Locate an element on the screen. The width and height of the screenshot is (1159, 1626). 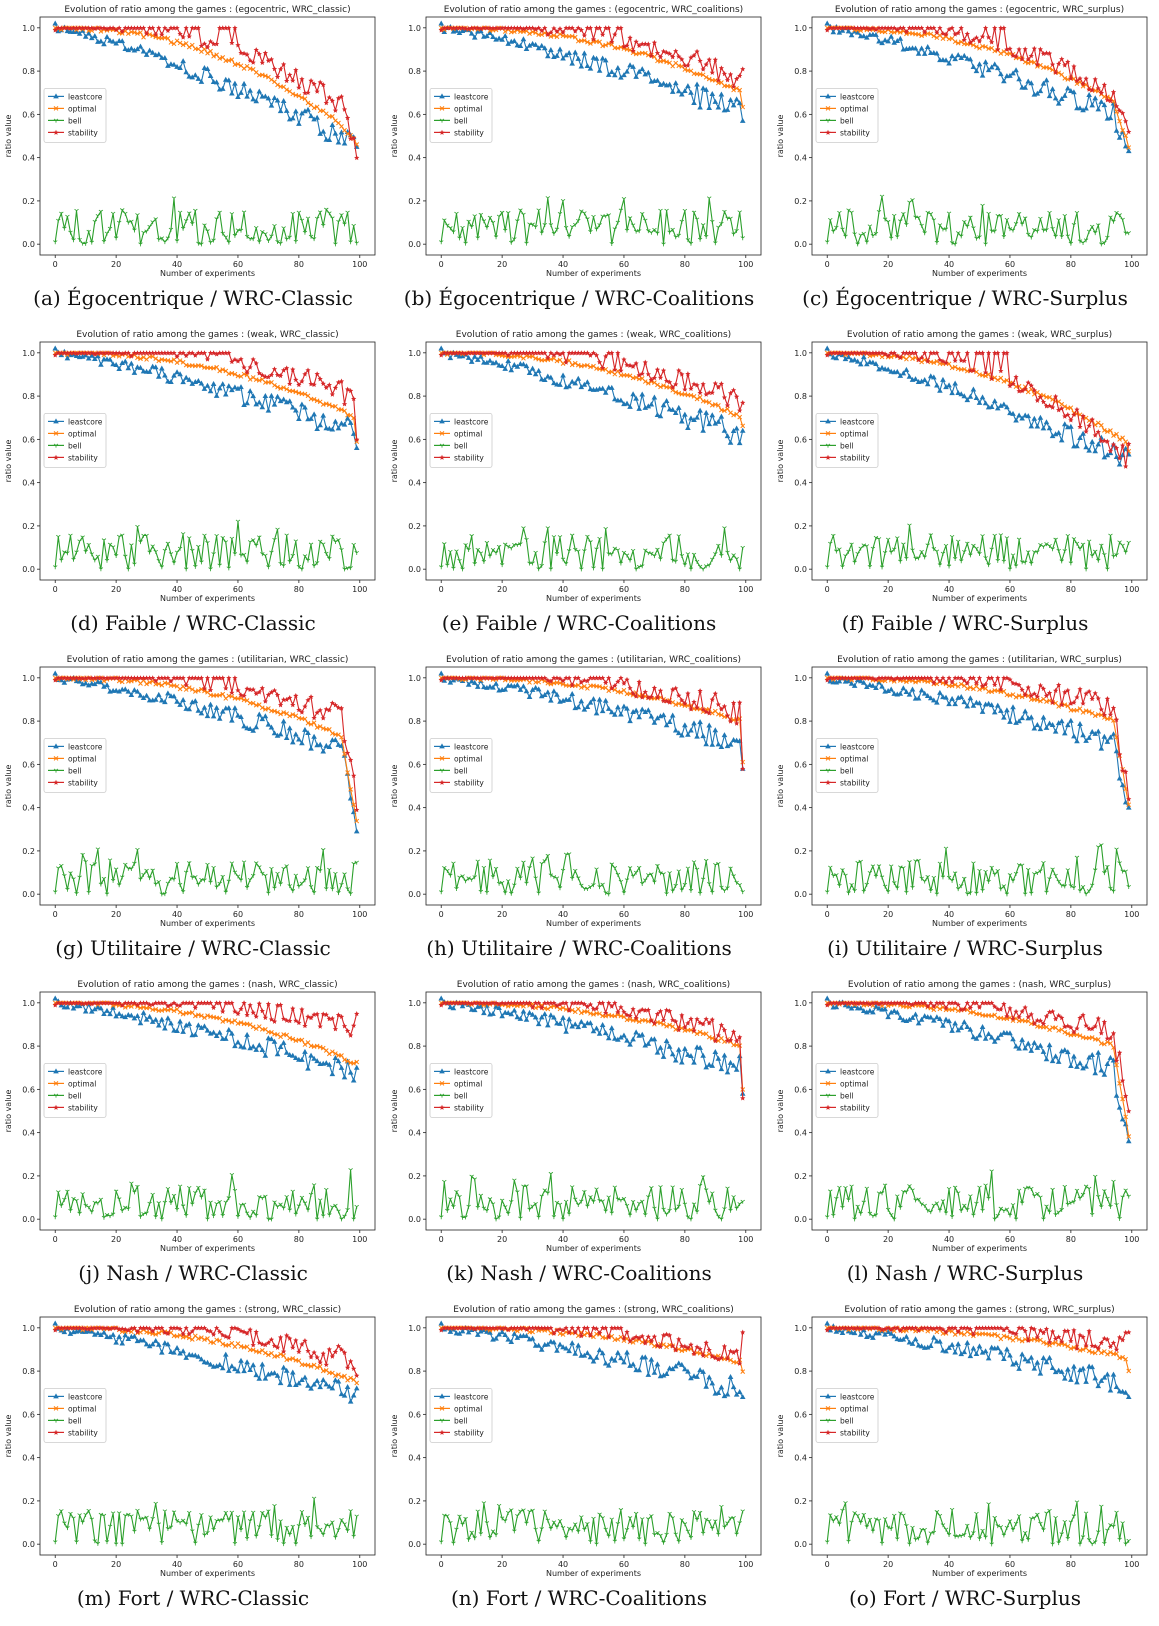
legend-box is located at coordinates (75, 1090).